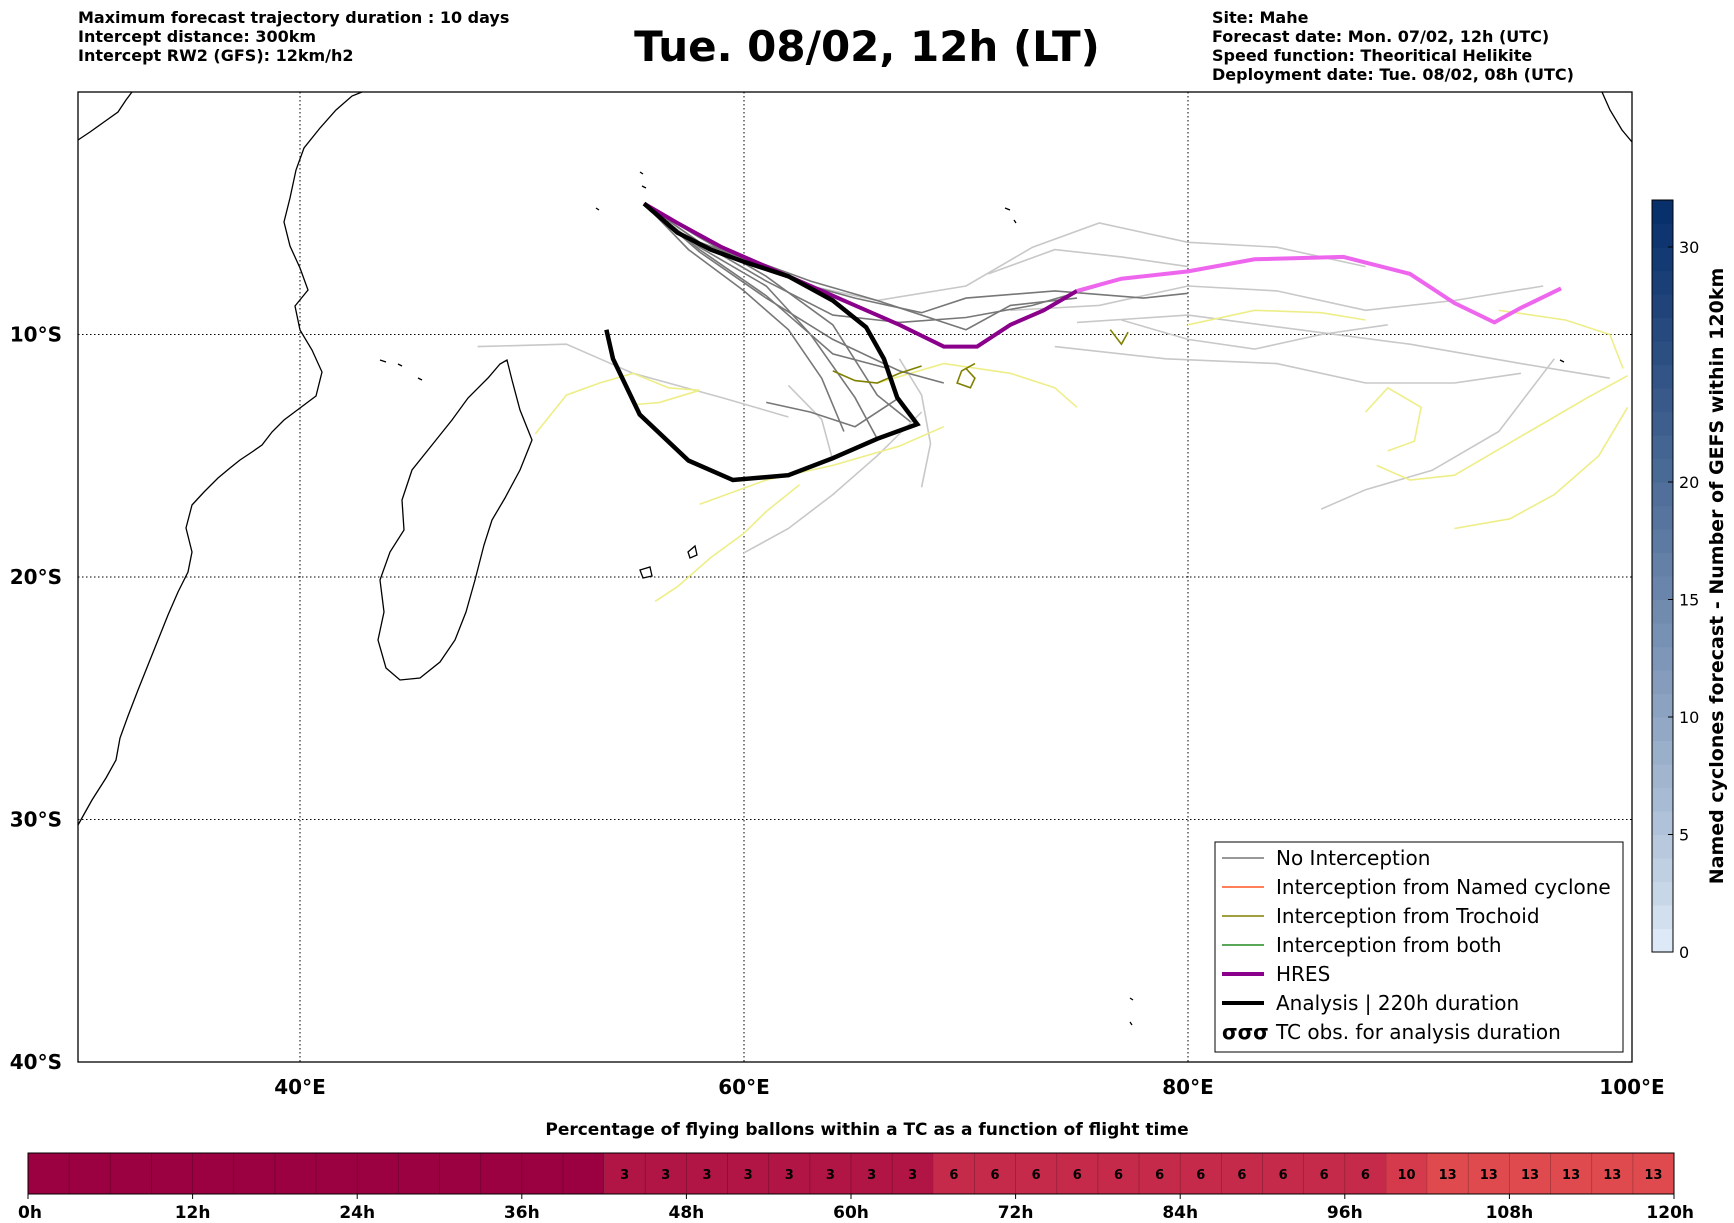 The height and width of the screenshot is (1223, 1734). Describe the element at coordinates (1131, 1011) in the screenshot. I see `south-islands` at that location.